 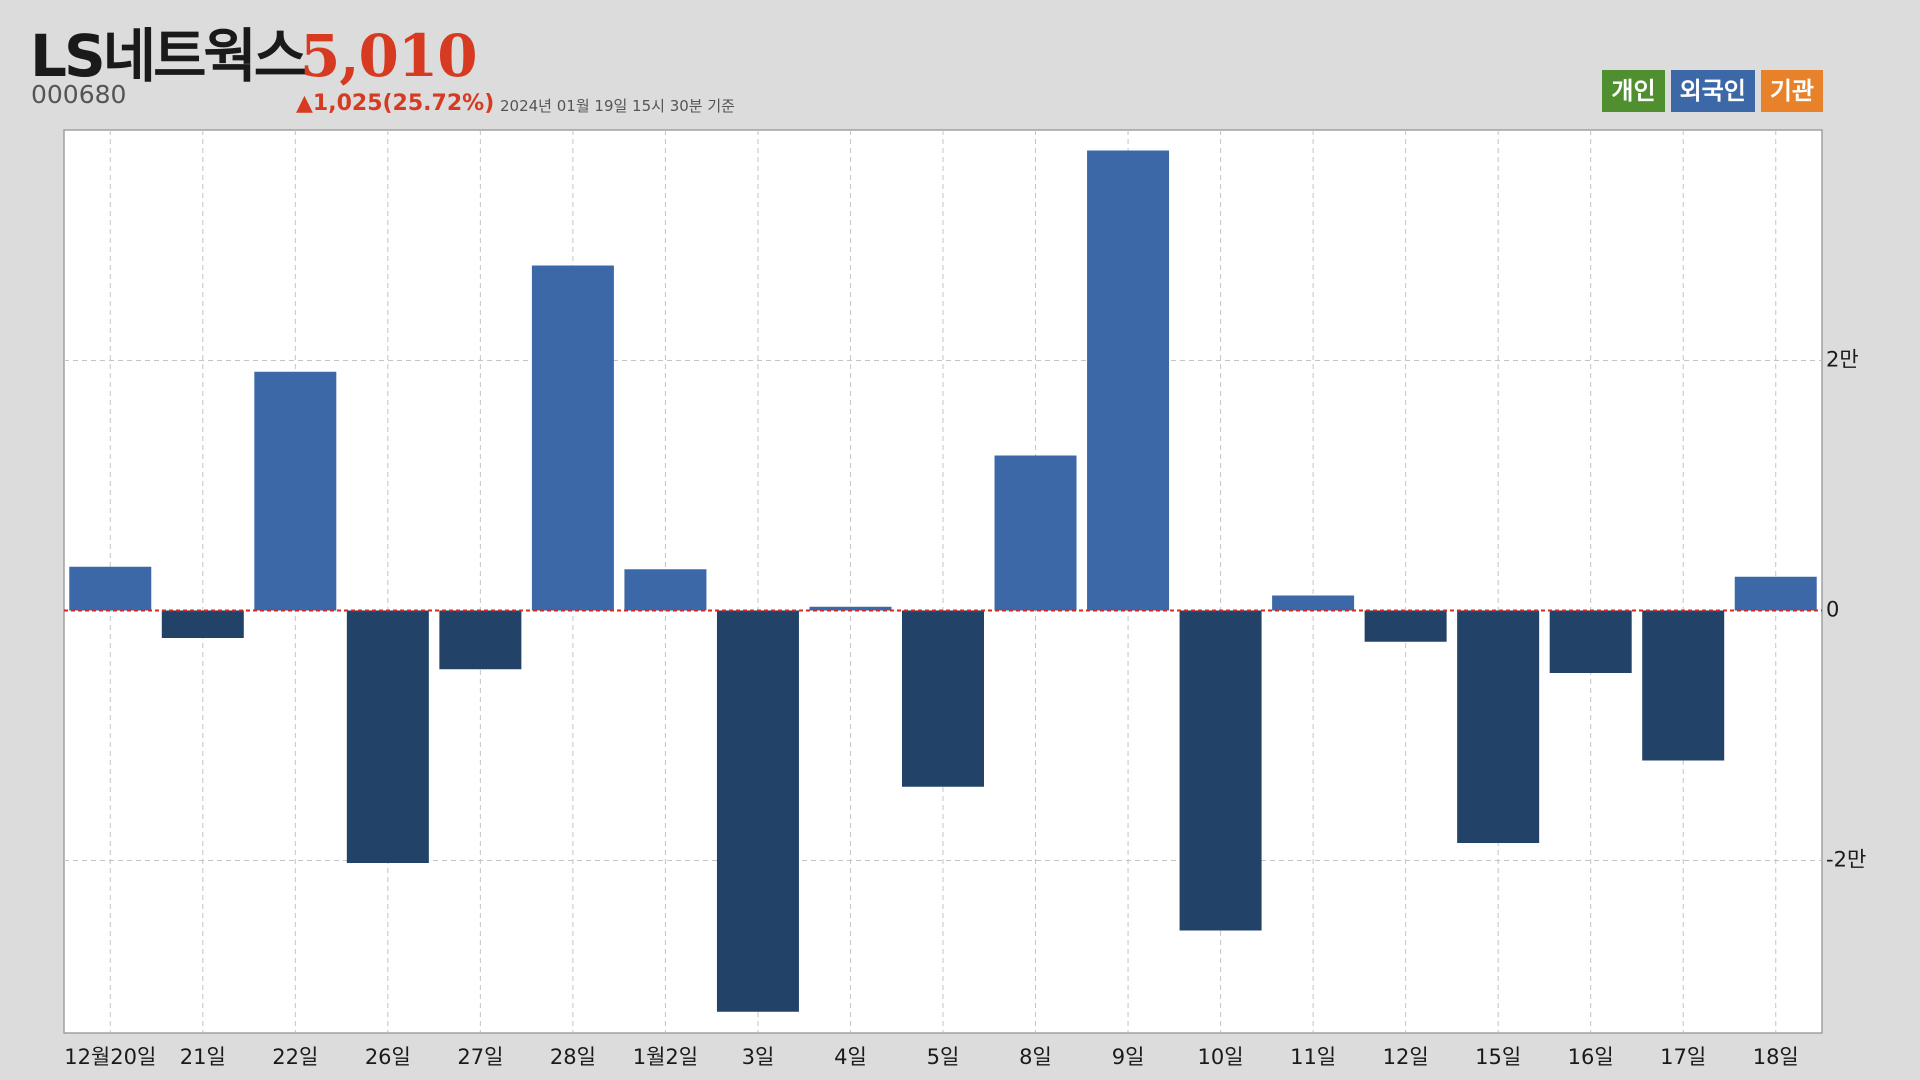 I want to click on legend: 개인 외국인 기관, so click(x=1712, y=91).